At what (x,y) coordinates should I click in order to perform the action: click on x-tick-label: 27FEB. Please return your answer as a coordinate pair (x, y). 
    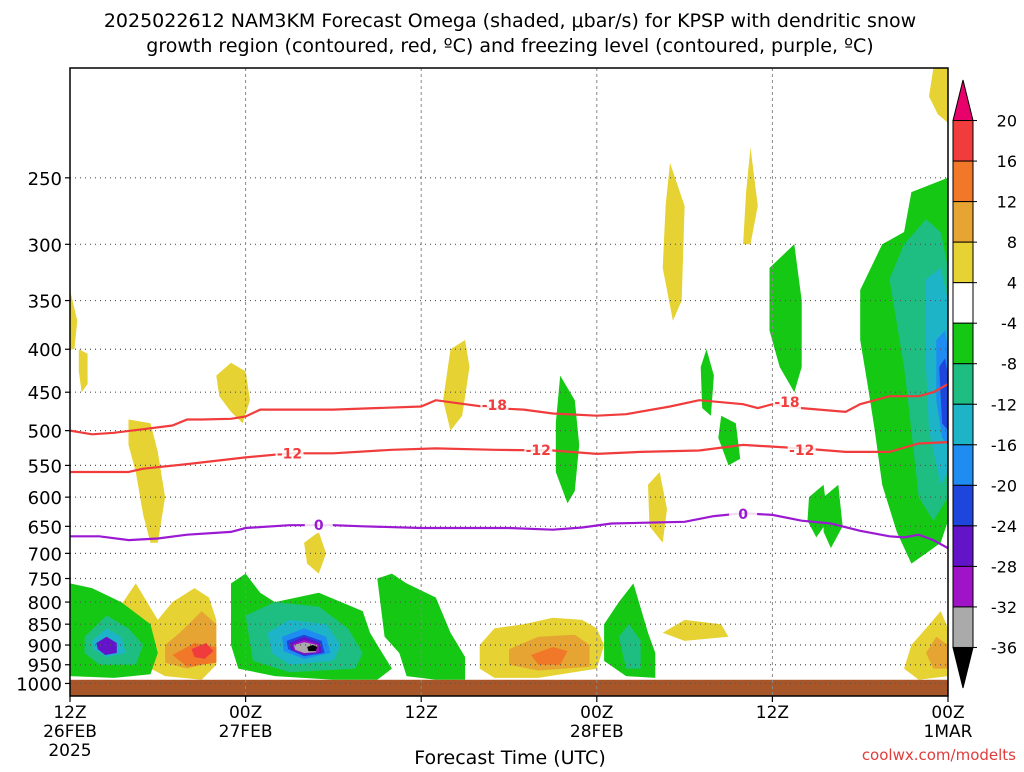
    Looking at the image, I should click on (246, 732).